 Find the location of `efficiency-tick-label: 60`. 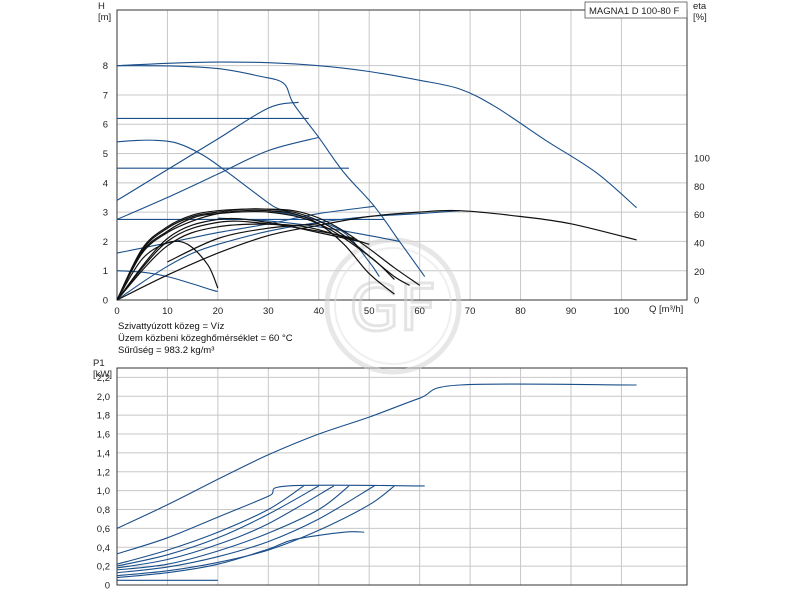

efficiency-tick-label: 60 is located at coordinates (699, 215).